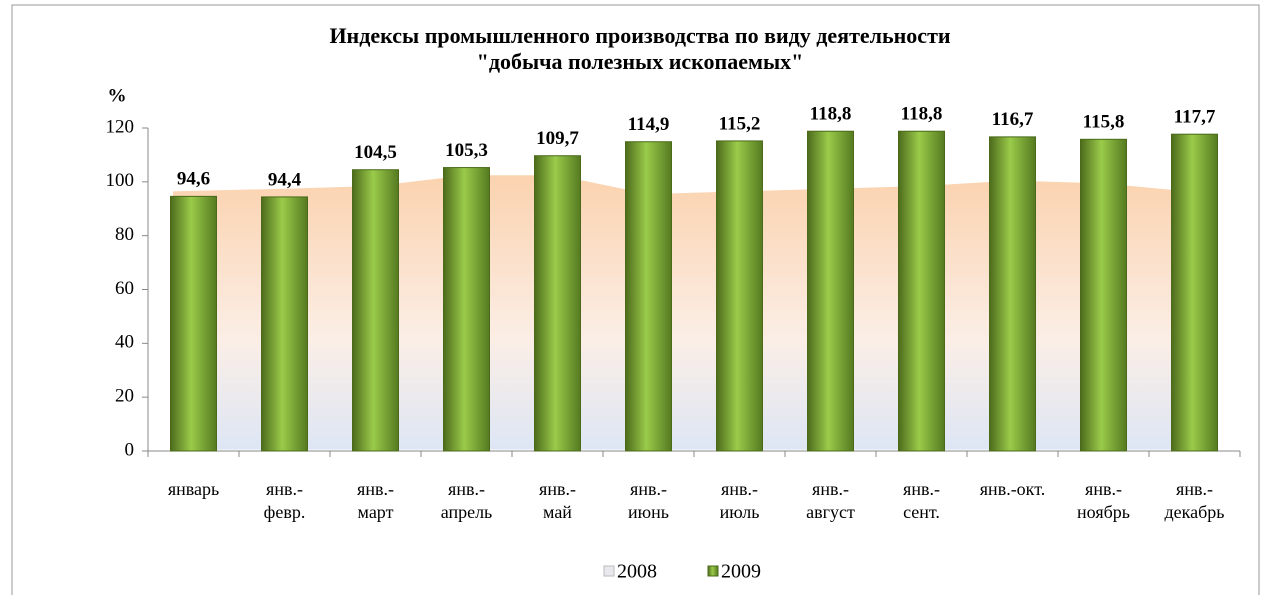  I want to click on data-label: 94,4, so click(285, 179).